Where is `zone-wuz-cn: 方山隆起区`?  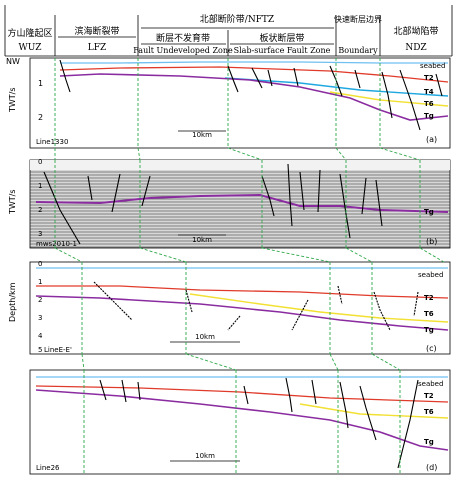
zone-wuz-cn: 方山隆起区 is located at coordinates (29, 33).